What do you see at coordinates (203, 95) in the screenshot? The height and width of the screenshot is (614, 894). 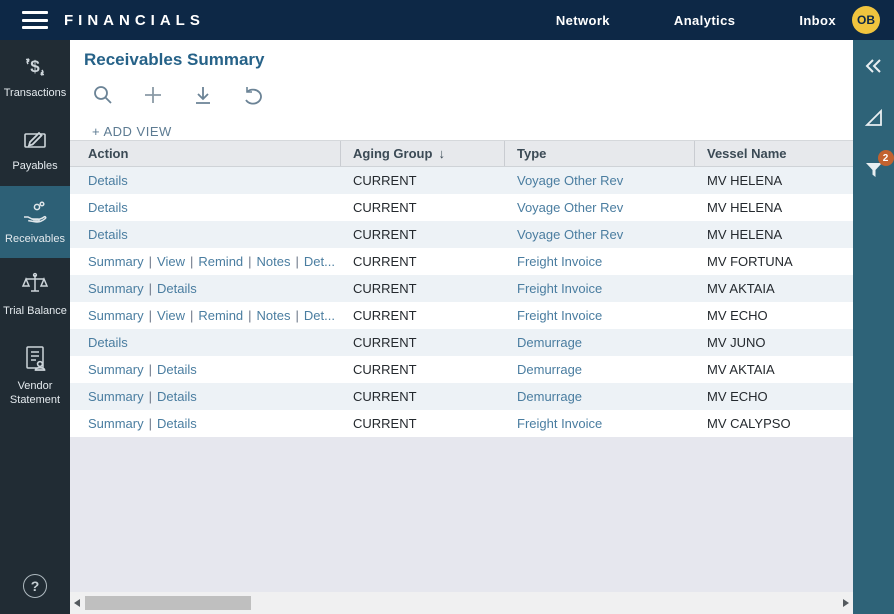 I see `download-icon` at bounding box center [203, 95].